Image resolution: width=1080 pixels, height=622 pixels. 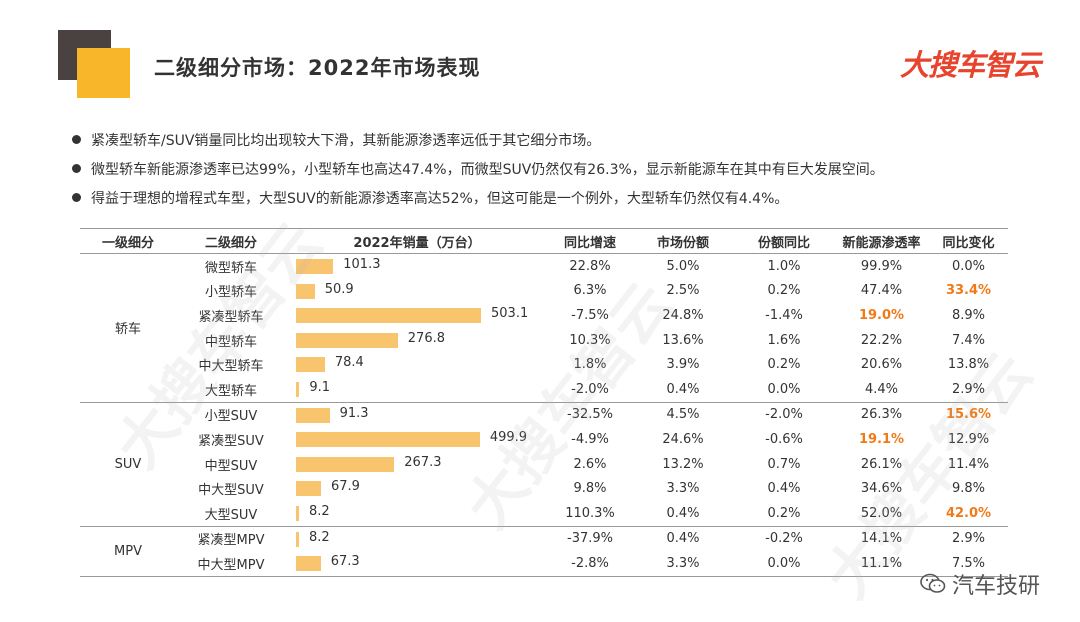 I want to click on sales-value-label: 503.1, so click(x=510, y=314).